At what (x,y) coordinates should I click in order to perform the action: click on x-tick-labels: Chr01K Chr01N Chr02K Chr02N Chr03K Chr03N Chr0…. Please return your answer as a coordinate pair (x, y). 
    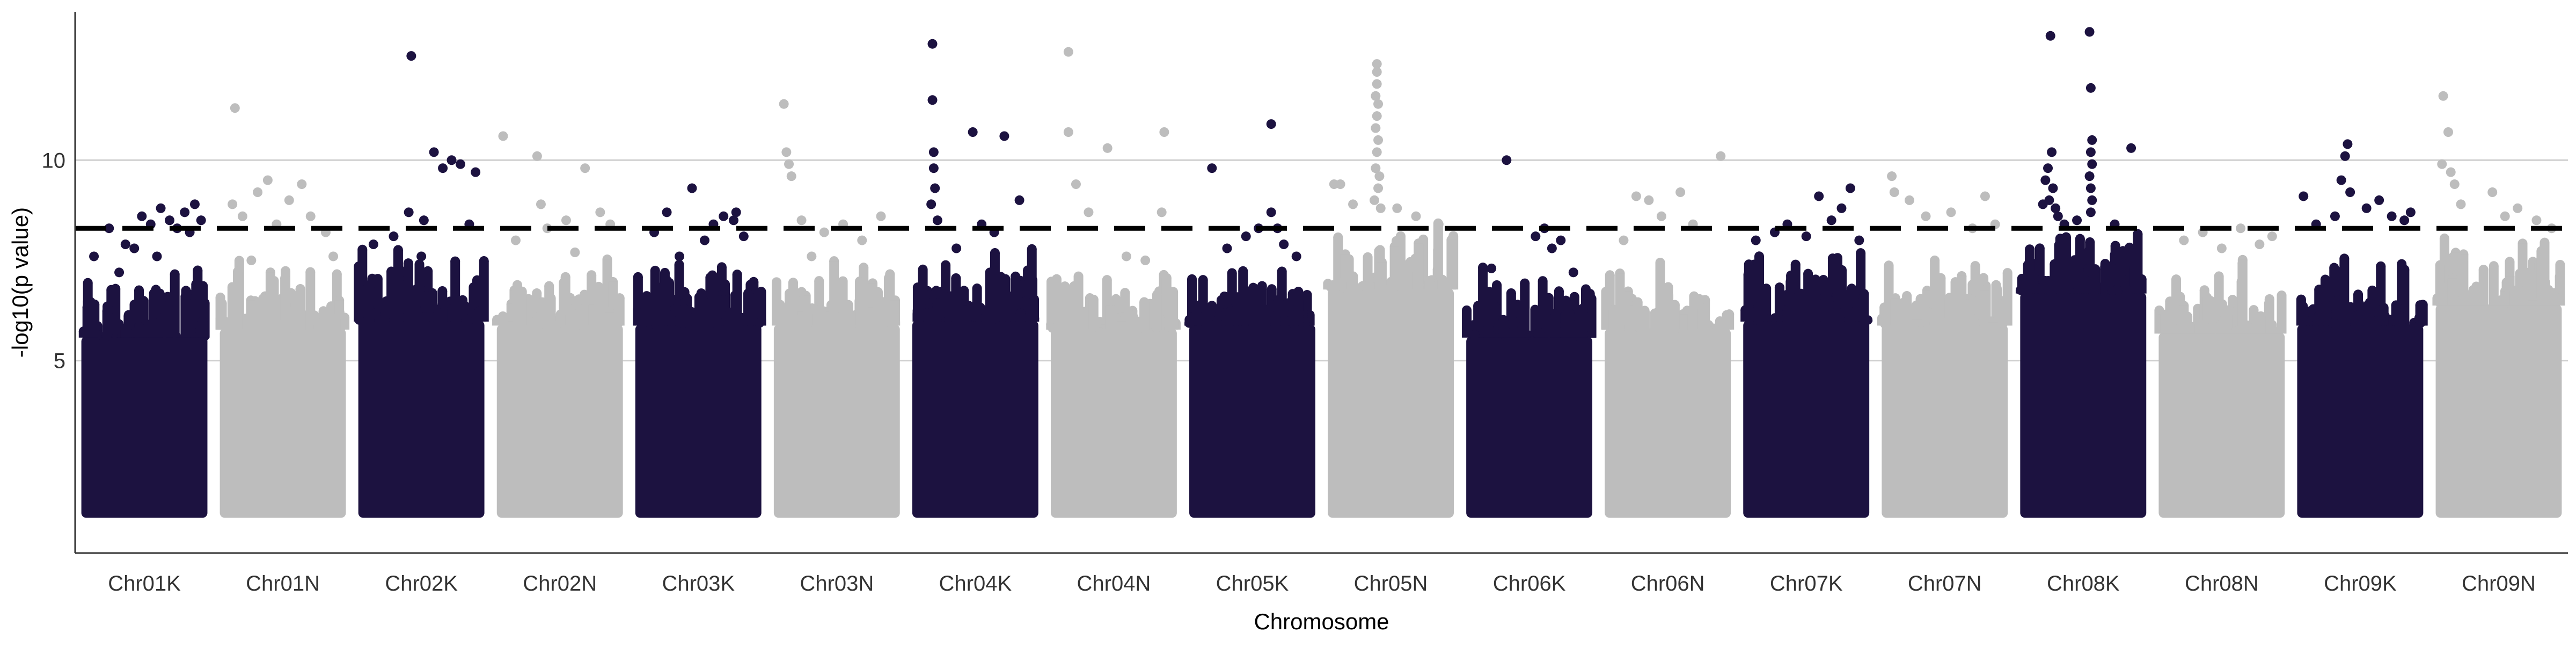
    Looking at the image, I should click on (1322, 583).